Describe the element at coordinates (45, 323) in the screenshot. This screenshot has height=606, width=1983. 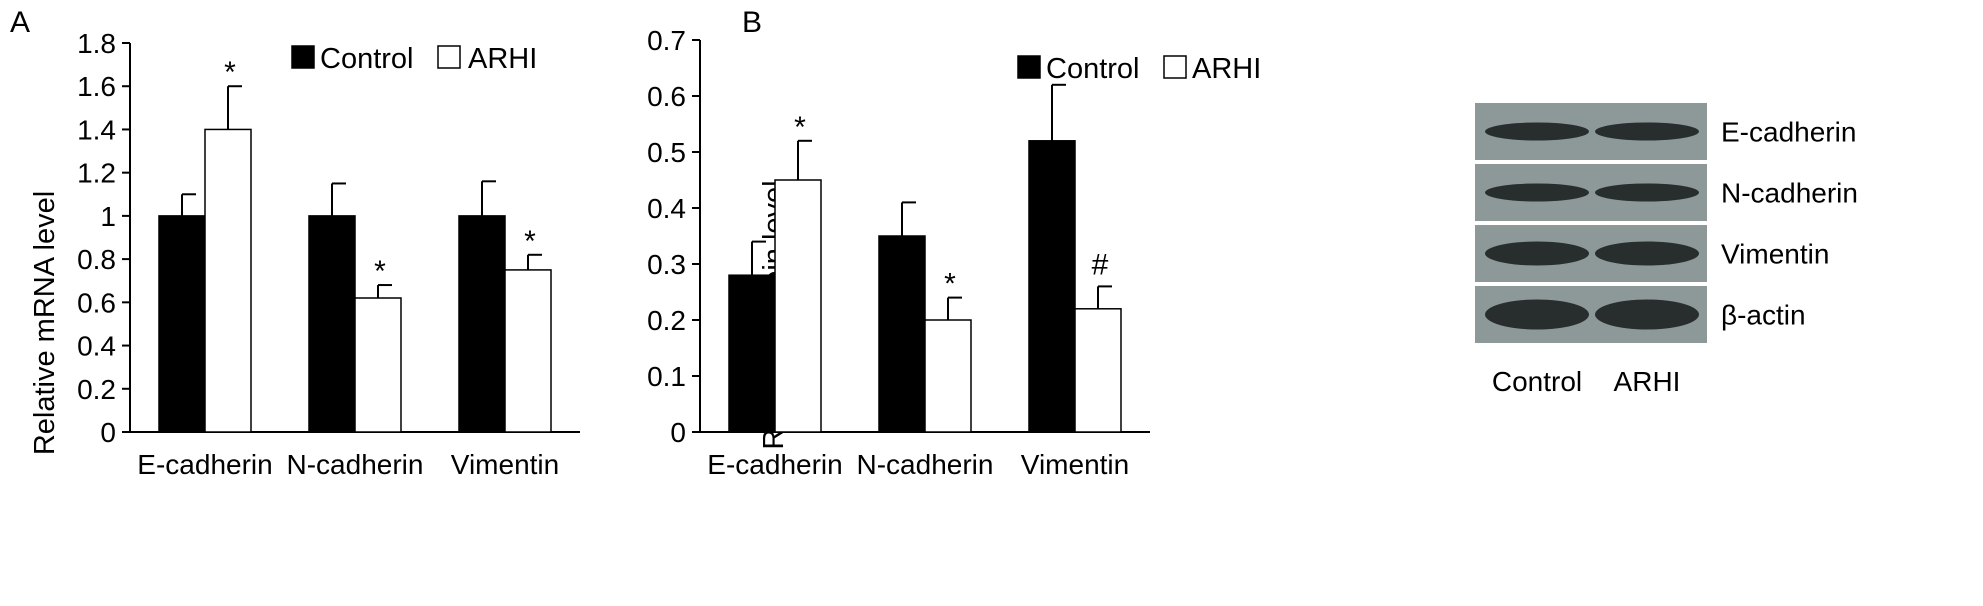
I see `panel-a-y-axis-label: Relative mRNA level` at that location.